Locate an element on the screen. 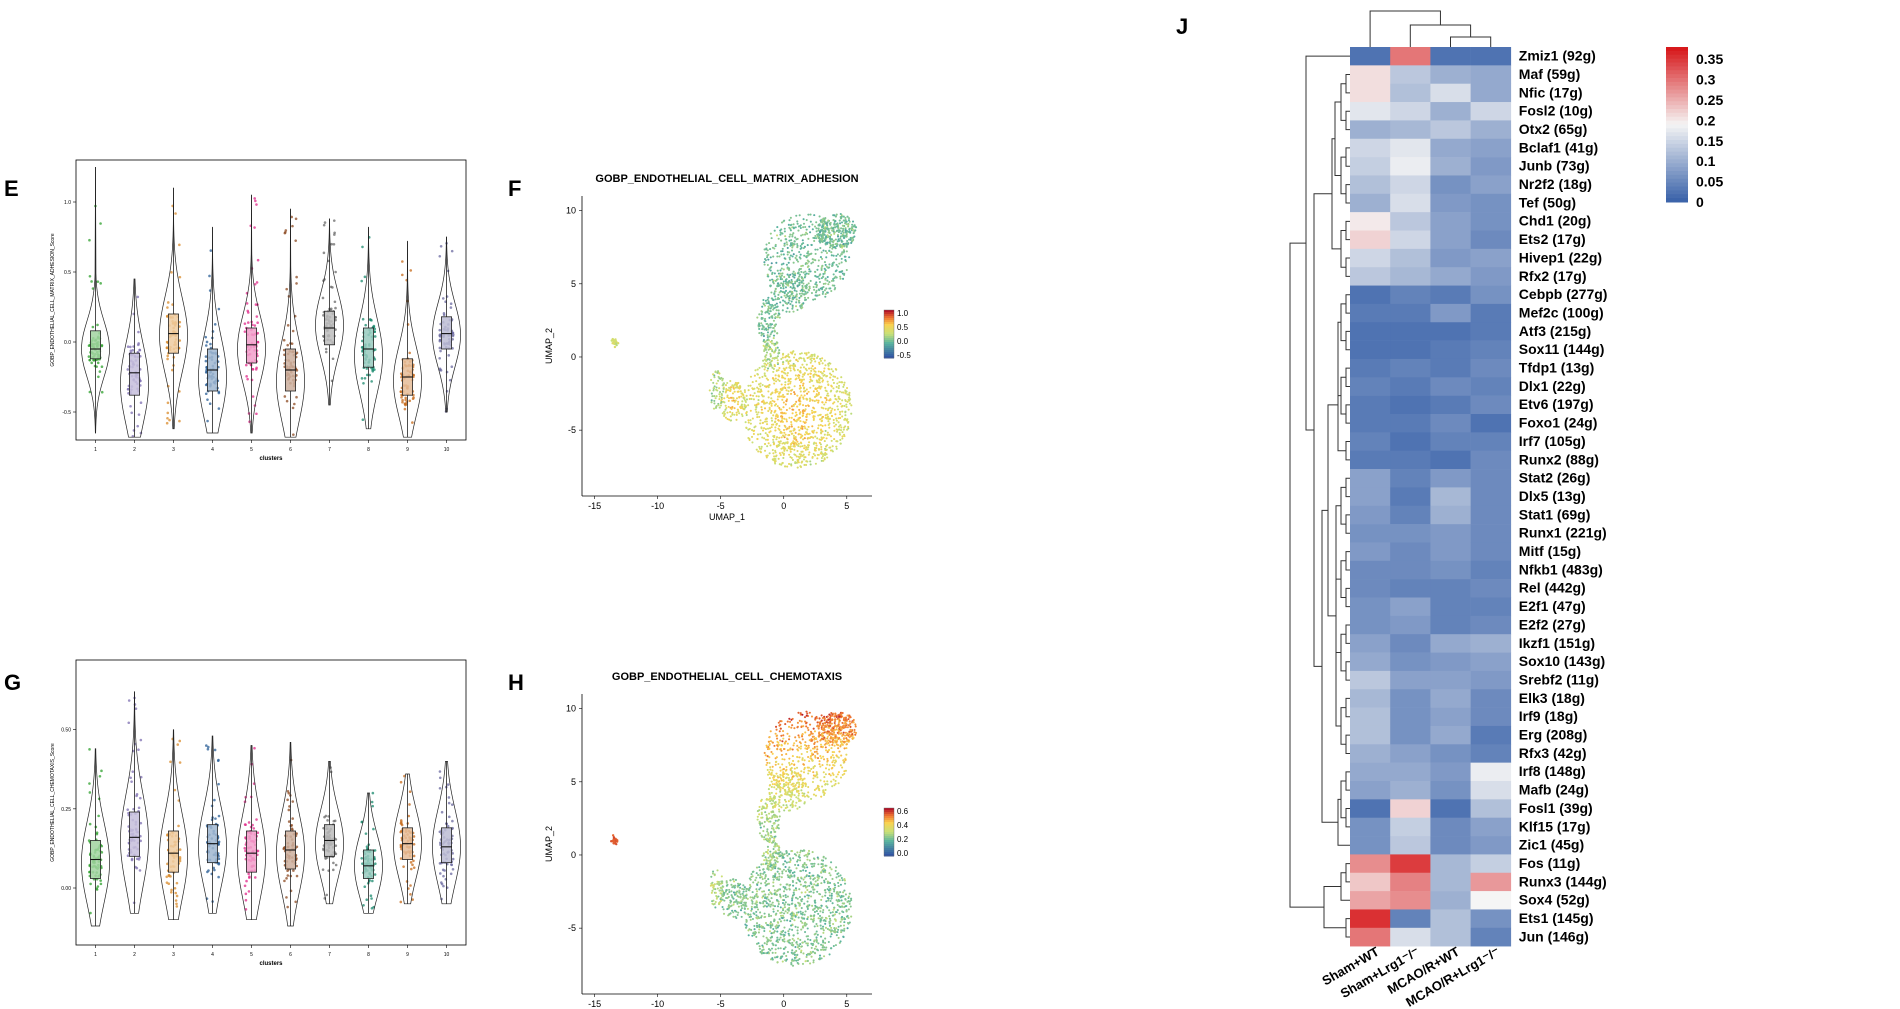 The image size is (1900, 1009). violin-cluster-9: 9 is located at coordinates (407, 865).